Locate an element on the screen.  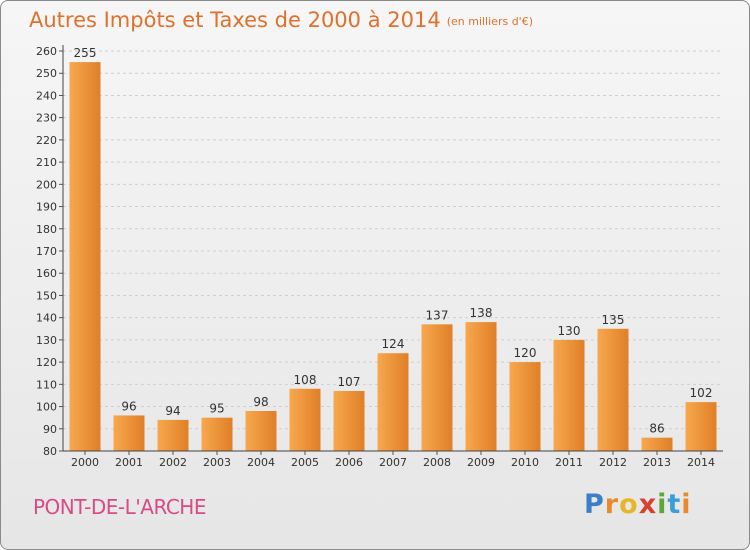
x-tick-label: 2011 is located at coordinates (569, 462).